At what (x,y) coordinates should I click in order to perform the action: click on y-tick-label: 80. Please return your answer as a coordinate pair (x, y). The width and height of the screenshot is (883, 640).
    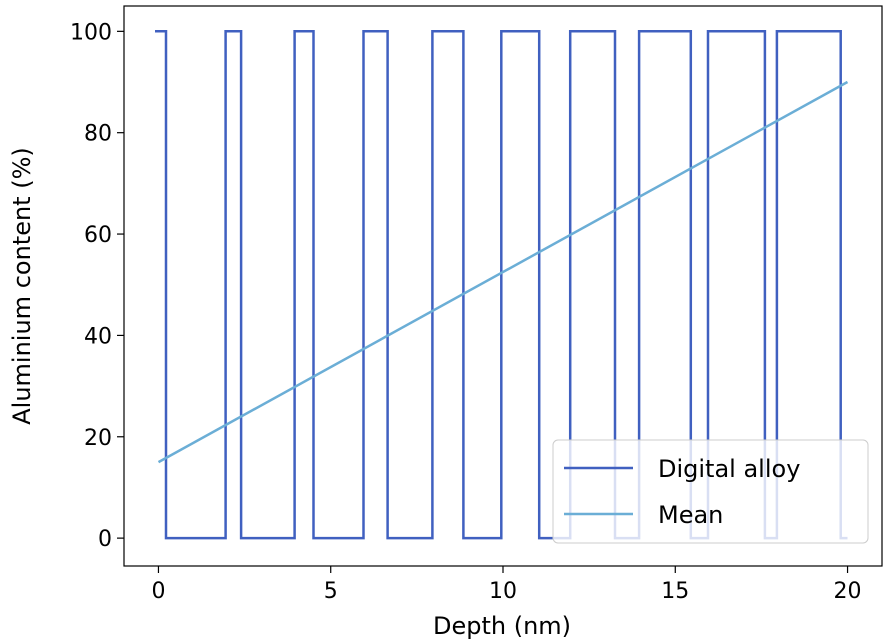
    Looking at the image, I should click on (98, 134).